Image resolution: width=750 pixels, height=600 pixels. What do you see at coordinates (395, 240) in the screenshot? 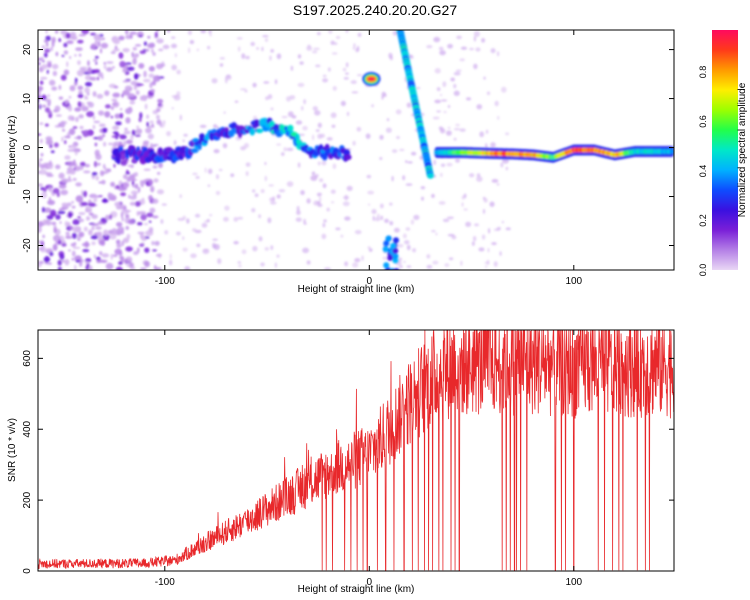
I see `blob-mark` at bounding box center [395, 240].